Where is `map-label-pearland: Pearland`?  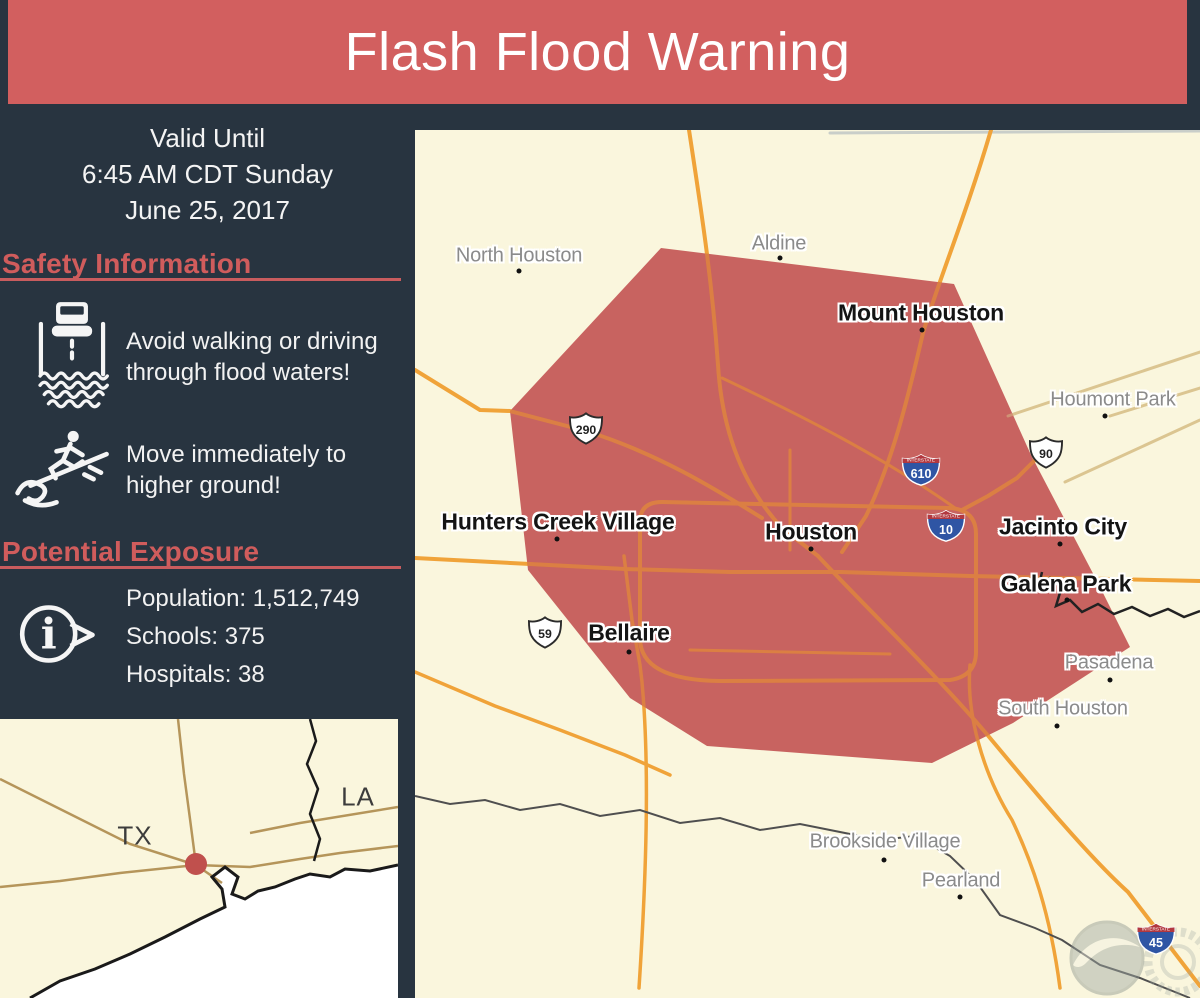 map-label-pearland: Pearland is located at coordinates (961, 880).